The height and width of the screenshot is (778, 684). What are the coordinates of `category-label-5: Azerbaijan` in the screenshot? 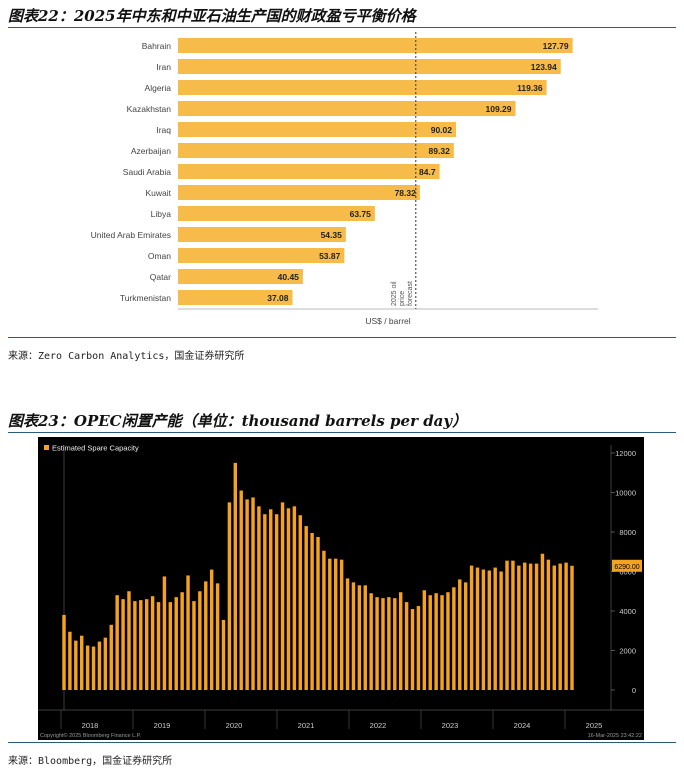 It's located at (151, 151).